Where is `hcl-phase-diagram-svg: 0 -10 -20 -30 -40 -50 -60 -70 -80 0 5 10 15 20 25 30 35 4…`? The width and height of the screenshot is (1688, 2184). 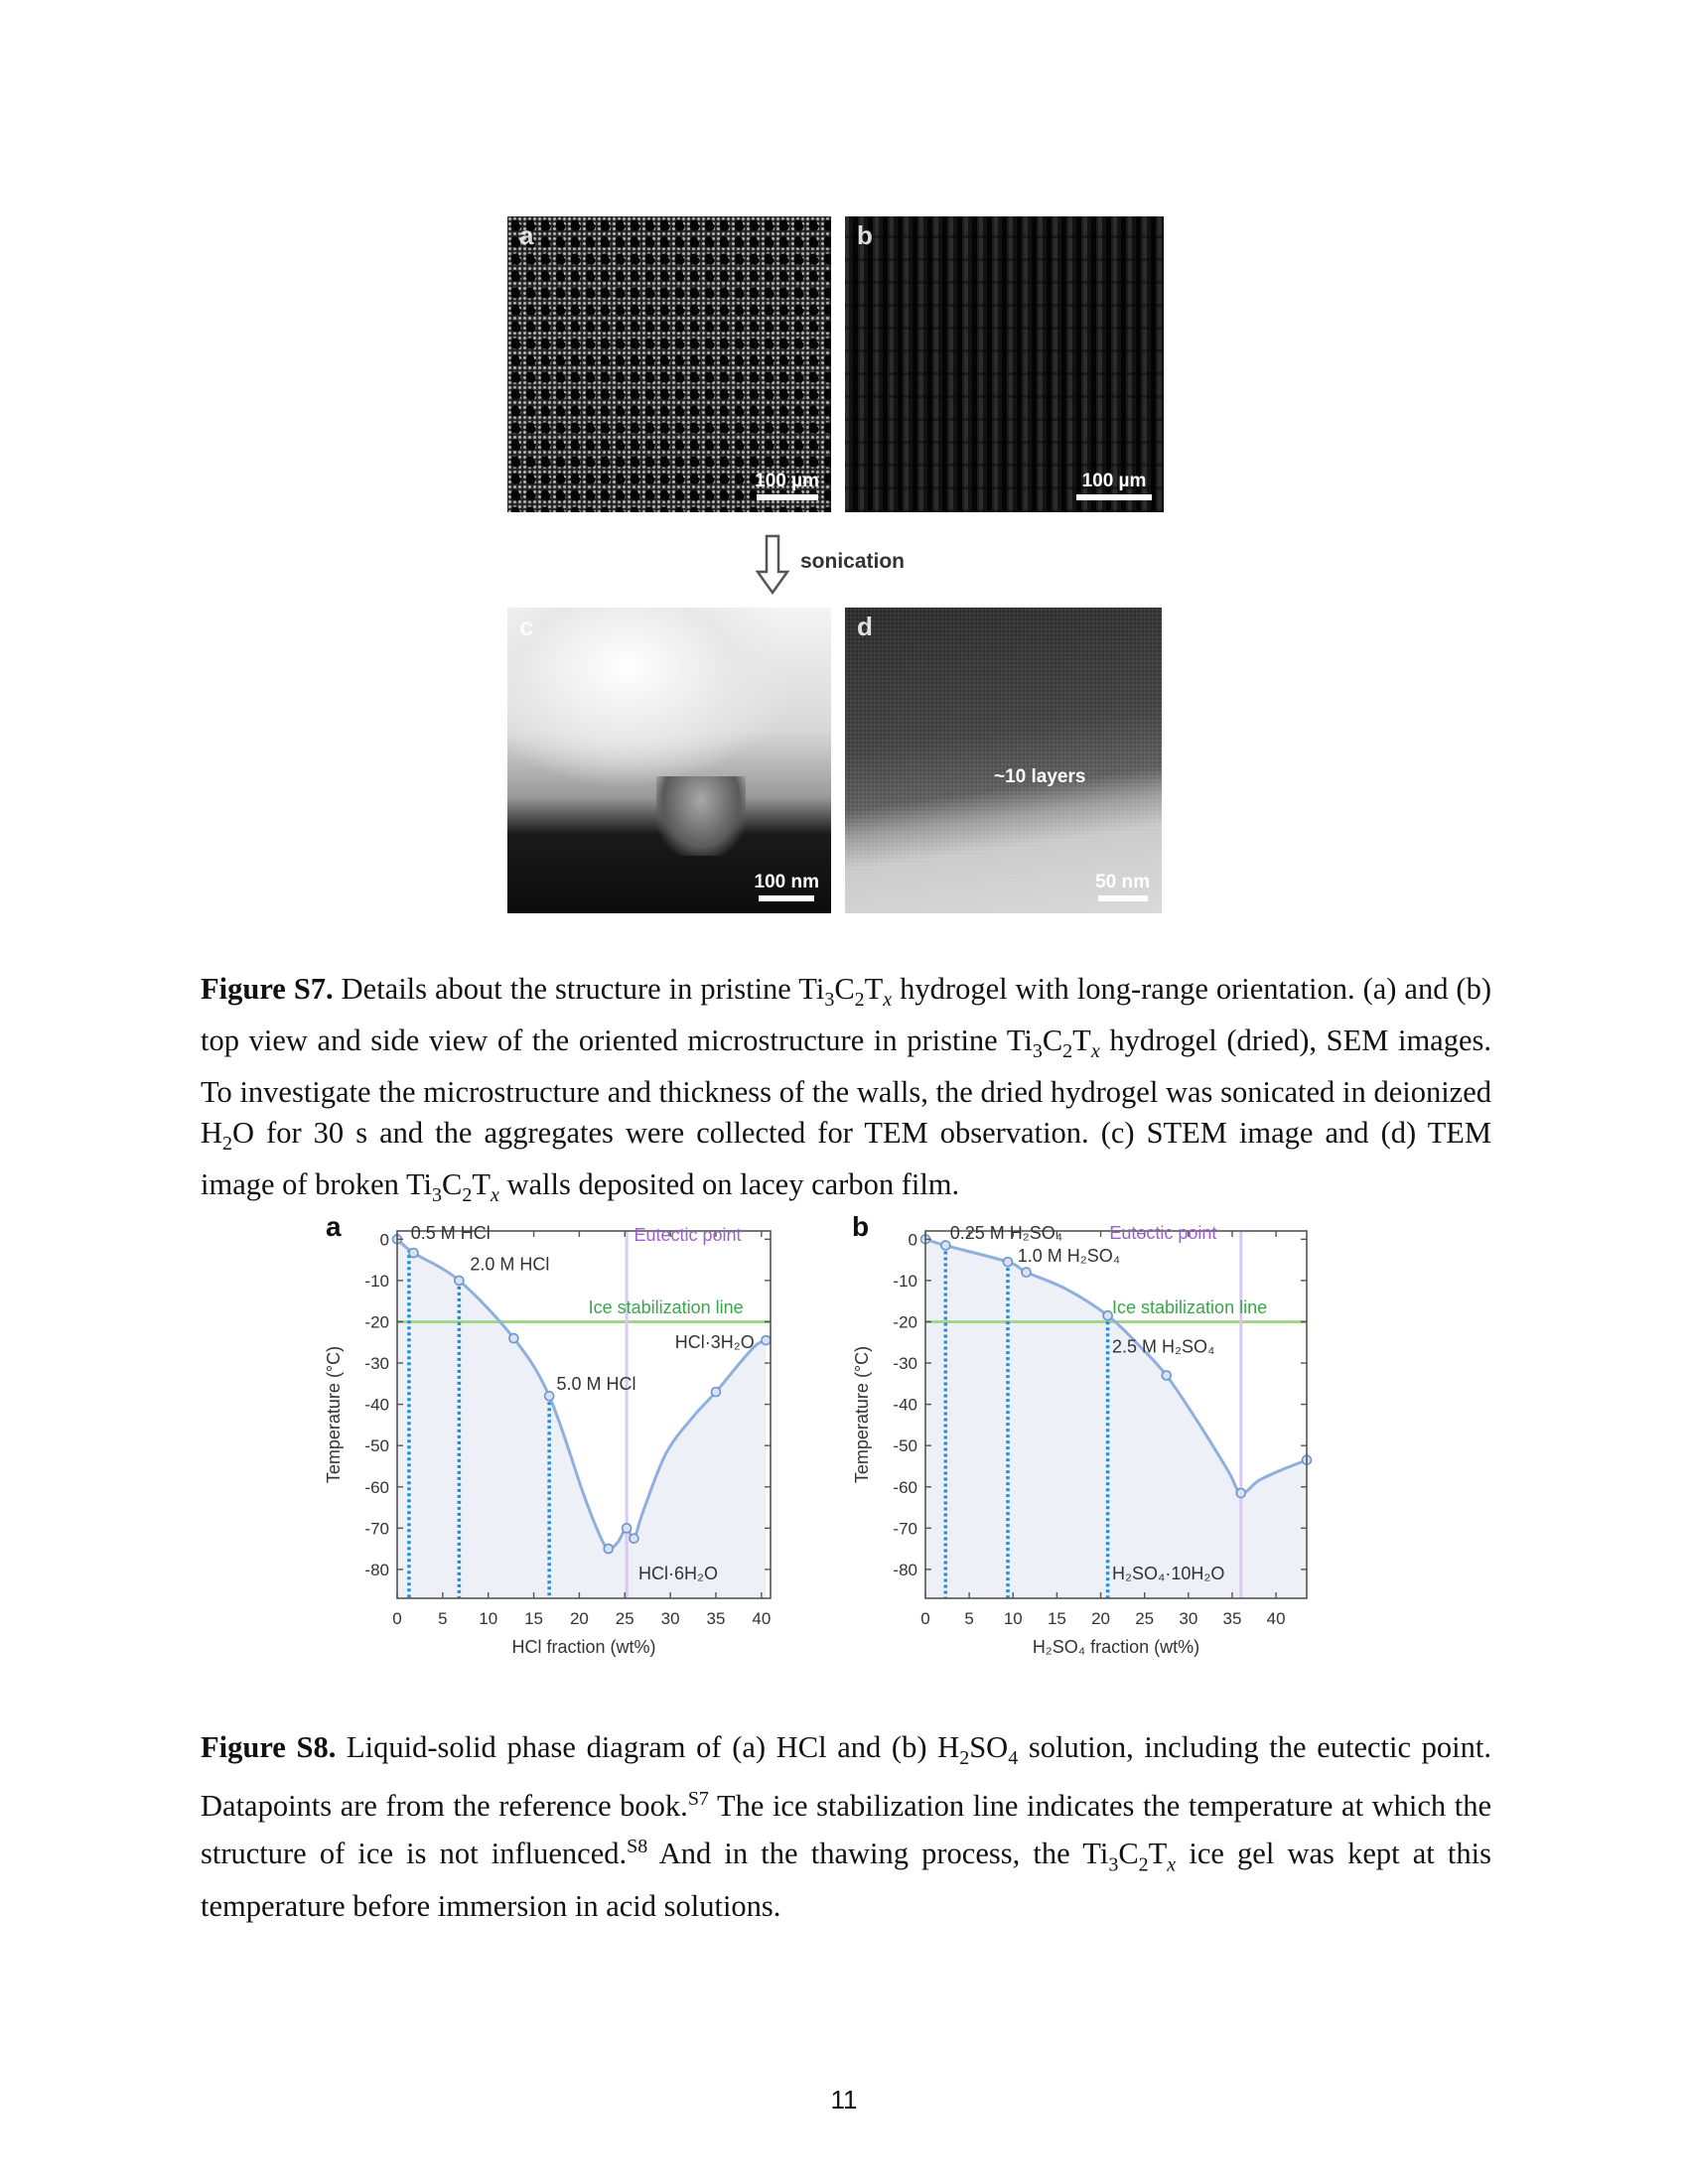 hcl-phase-diagram-svg: 0 -10 -20 -30 -40 -50 -60 -70 -80 0 5 10 15 20 25 30 35 4… is located at coordinates (548, 1440).